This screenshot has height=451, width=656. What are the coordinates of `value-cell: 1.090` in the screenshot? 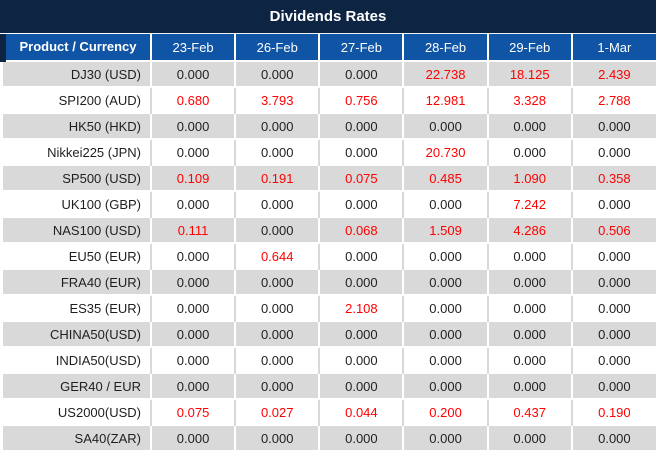 It's located at (529, 177).